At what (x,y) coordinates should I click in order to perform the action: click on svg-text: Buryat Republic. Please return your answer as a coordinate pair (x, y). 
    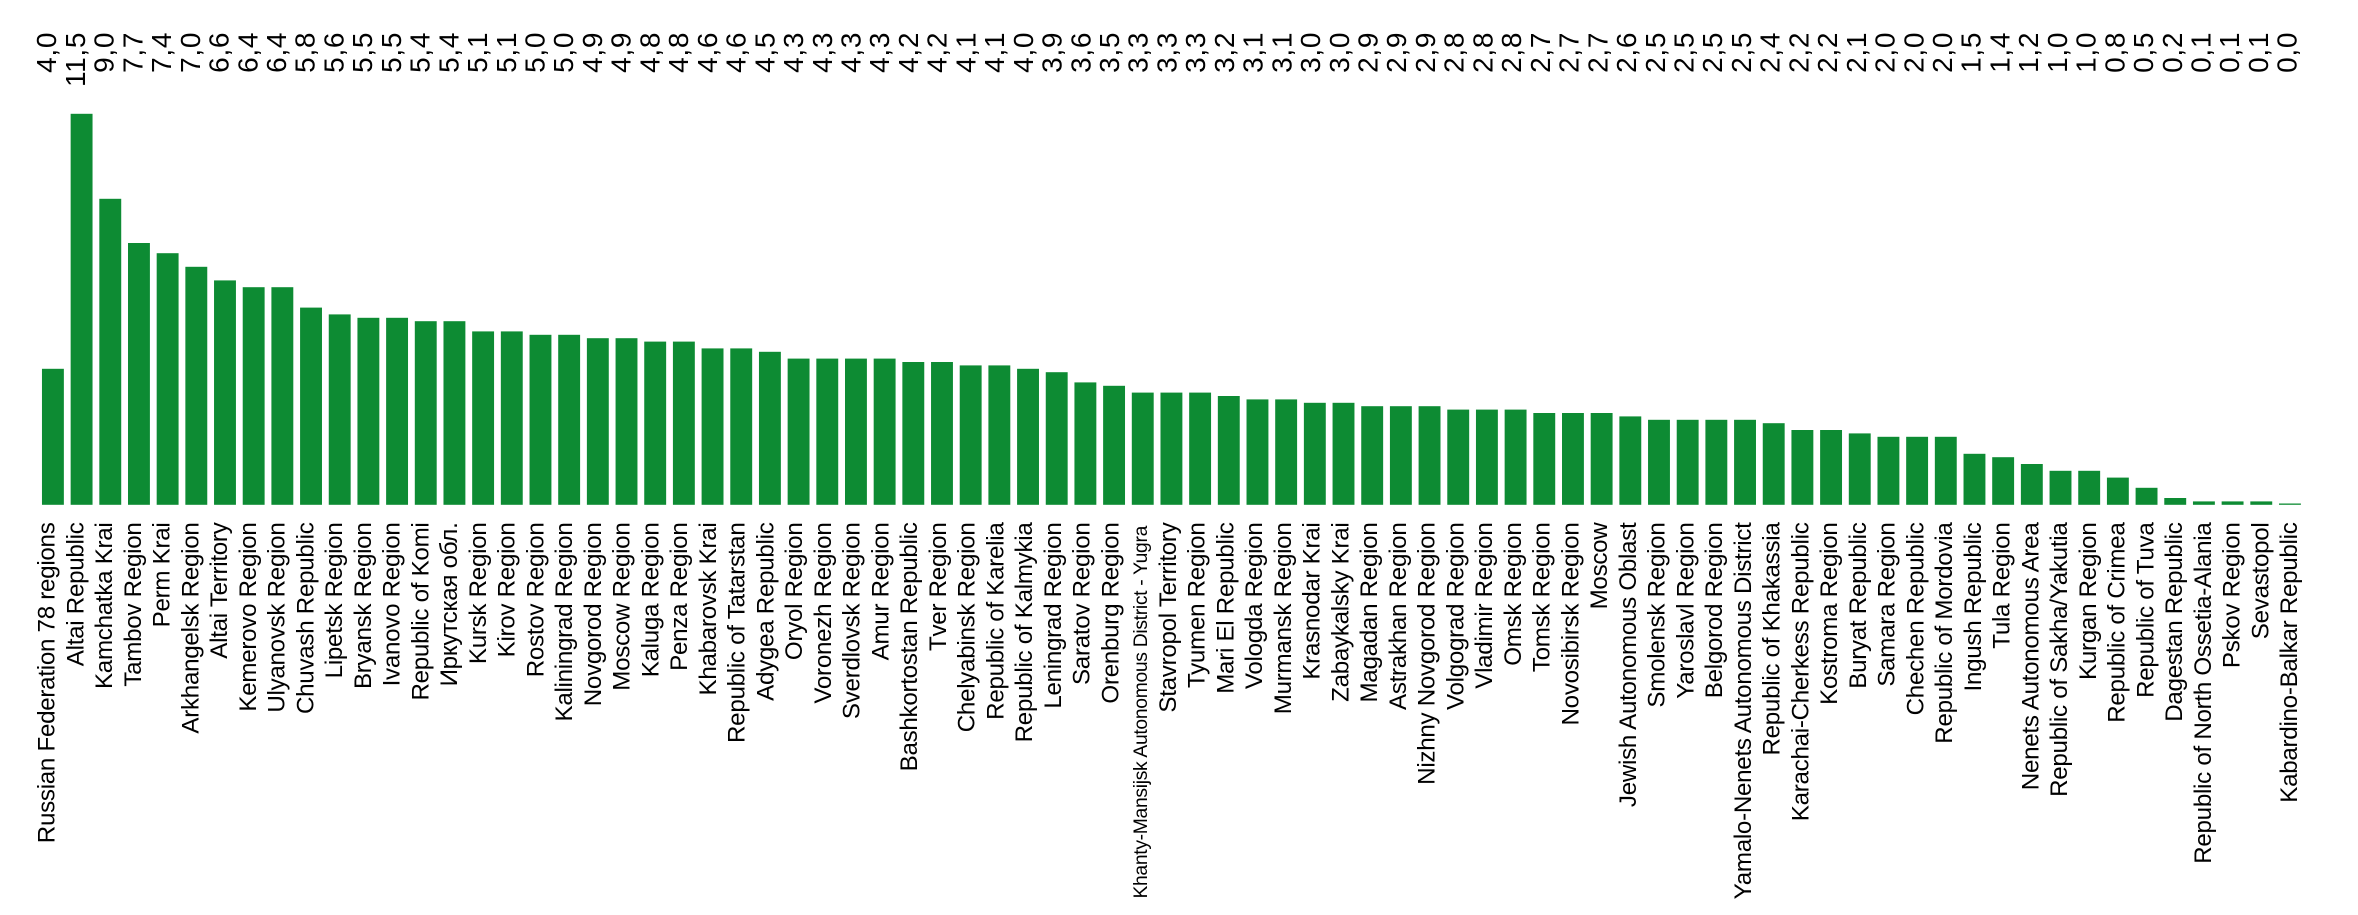
    Looking at the image, I should click on (1858, 605).